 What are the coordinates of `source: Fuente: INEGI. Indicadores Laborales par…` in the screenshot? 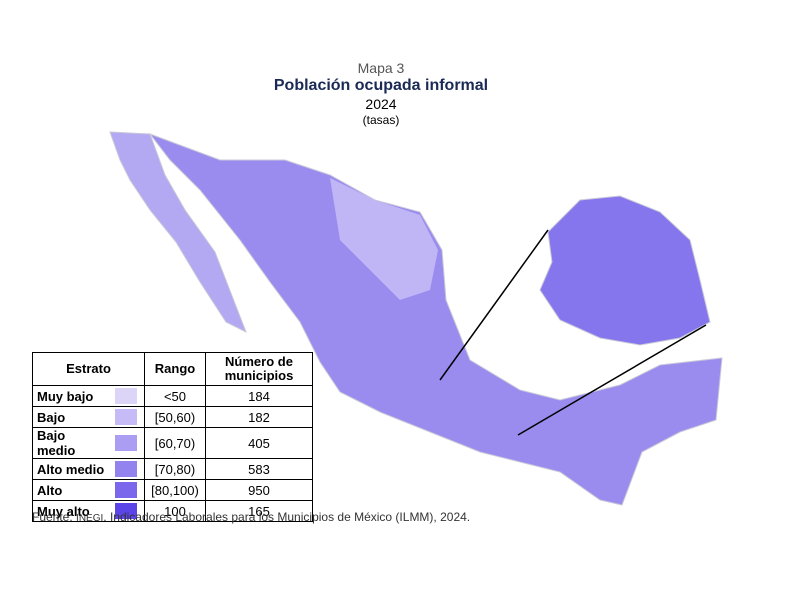 It's located at (251, 517).